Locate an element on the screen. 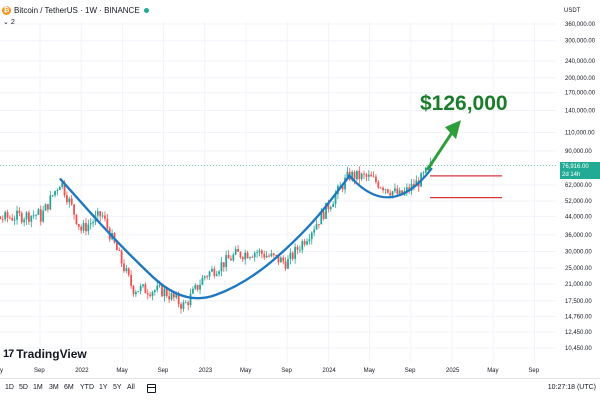  timeframe-all: All is located at coordinates (131, 387).